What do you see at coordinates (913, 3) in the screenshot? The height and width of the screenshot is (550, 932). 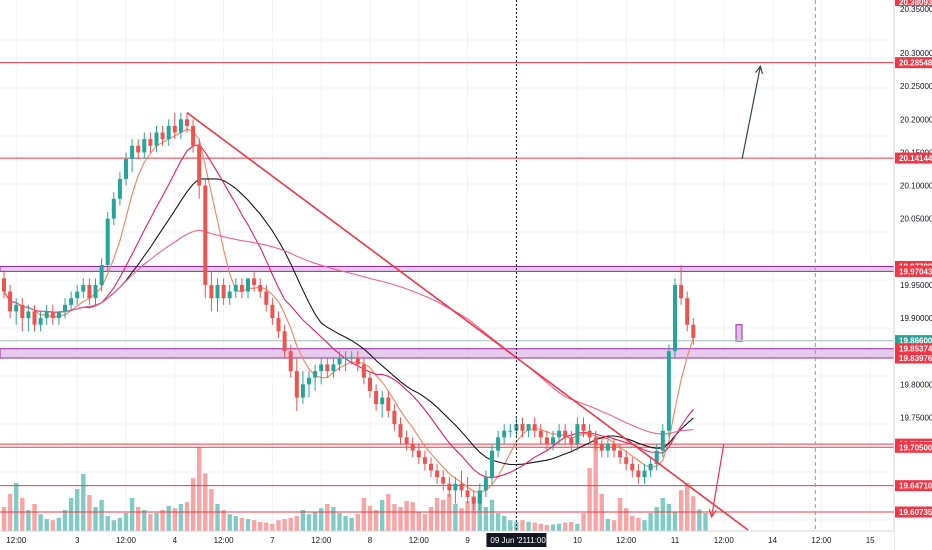 I see `price-tag-top` at bounding box center [913, 3].